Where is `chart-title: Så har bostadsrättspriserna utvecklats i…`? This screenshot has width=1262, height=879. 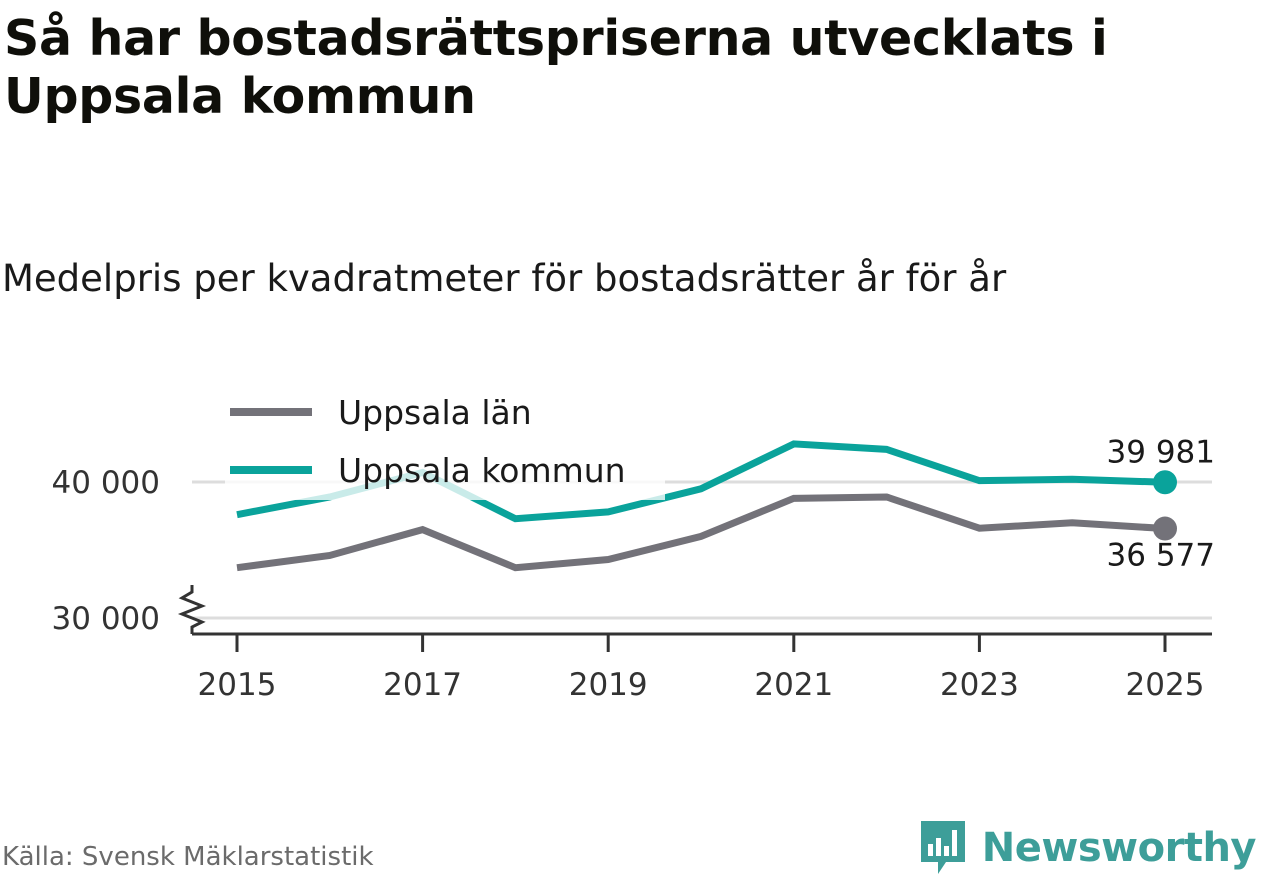 chart-title: Så har bostadsrättspriserna utvecklats i… is located at coordinates (556, 67).